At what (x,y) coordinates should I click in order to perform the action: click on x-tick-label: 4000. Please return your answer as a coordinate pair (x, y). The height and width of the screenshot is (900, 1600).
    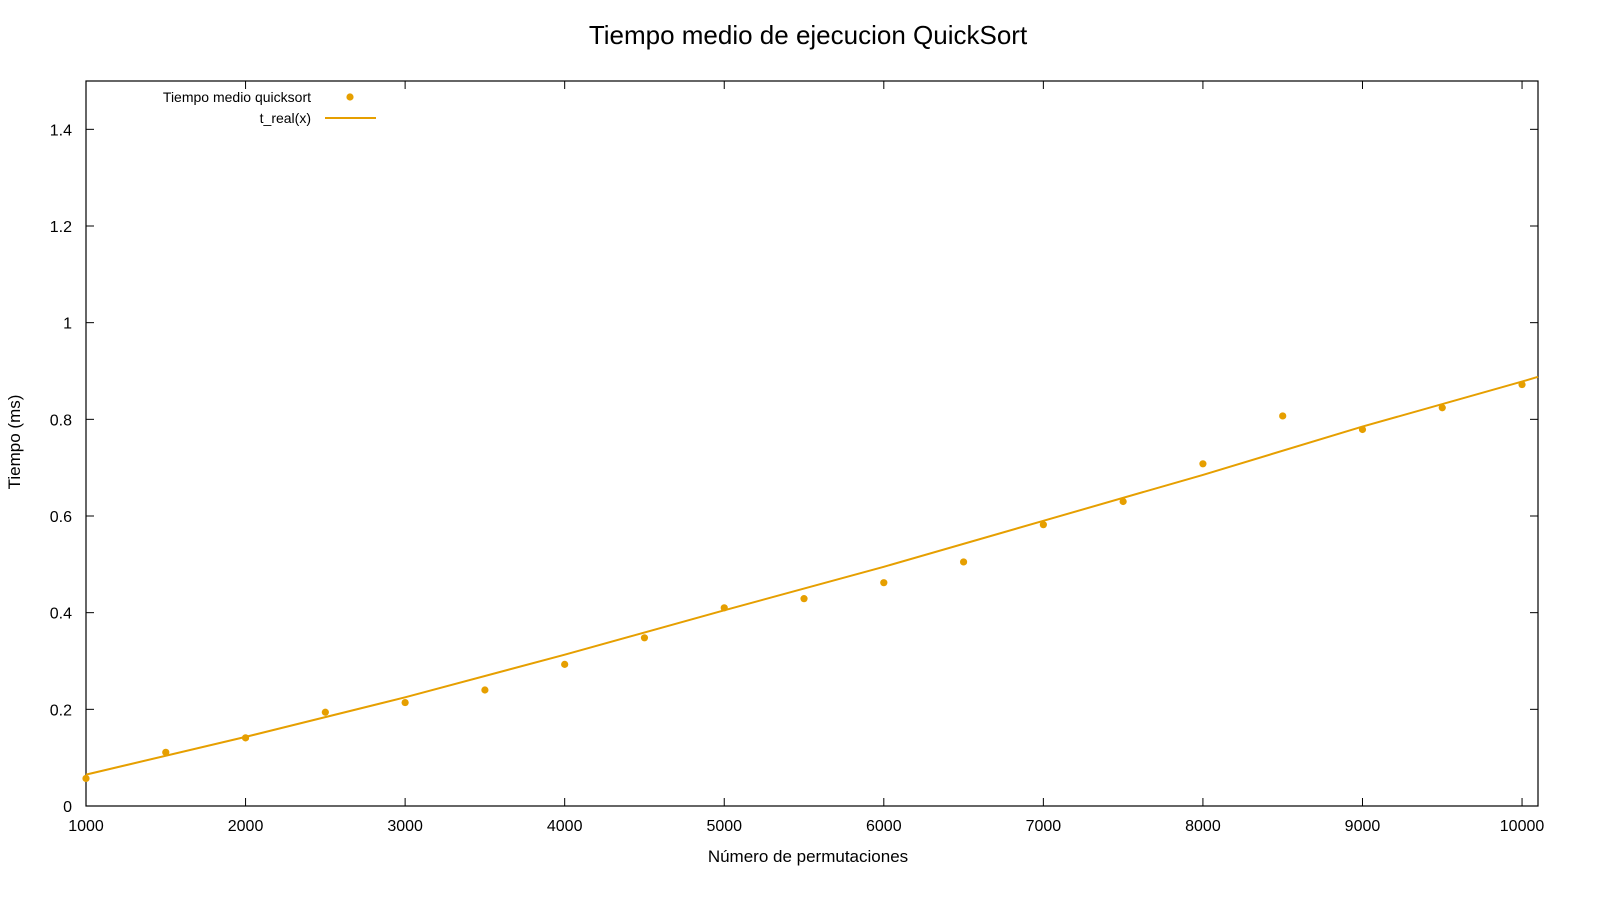
    Looking at the image, I should click on (565, 826).